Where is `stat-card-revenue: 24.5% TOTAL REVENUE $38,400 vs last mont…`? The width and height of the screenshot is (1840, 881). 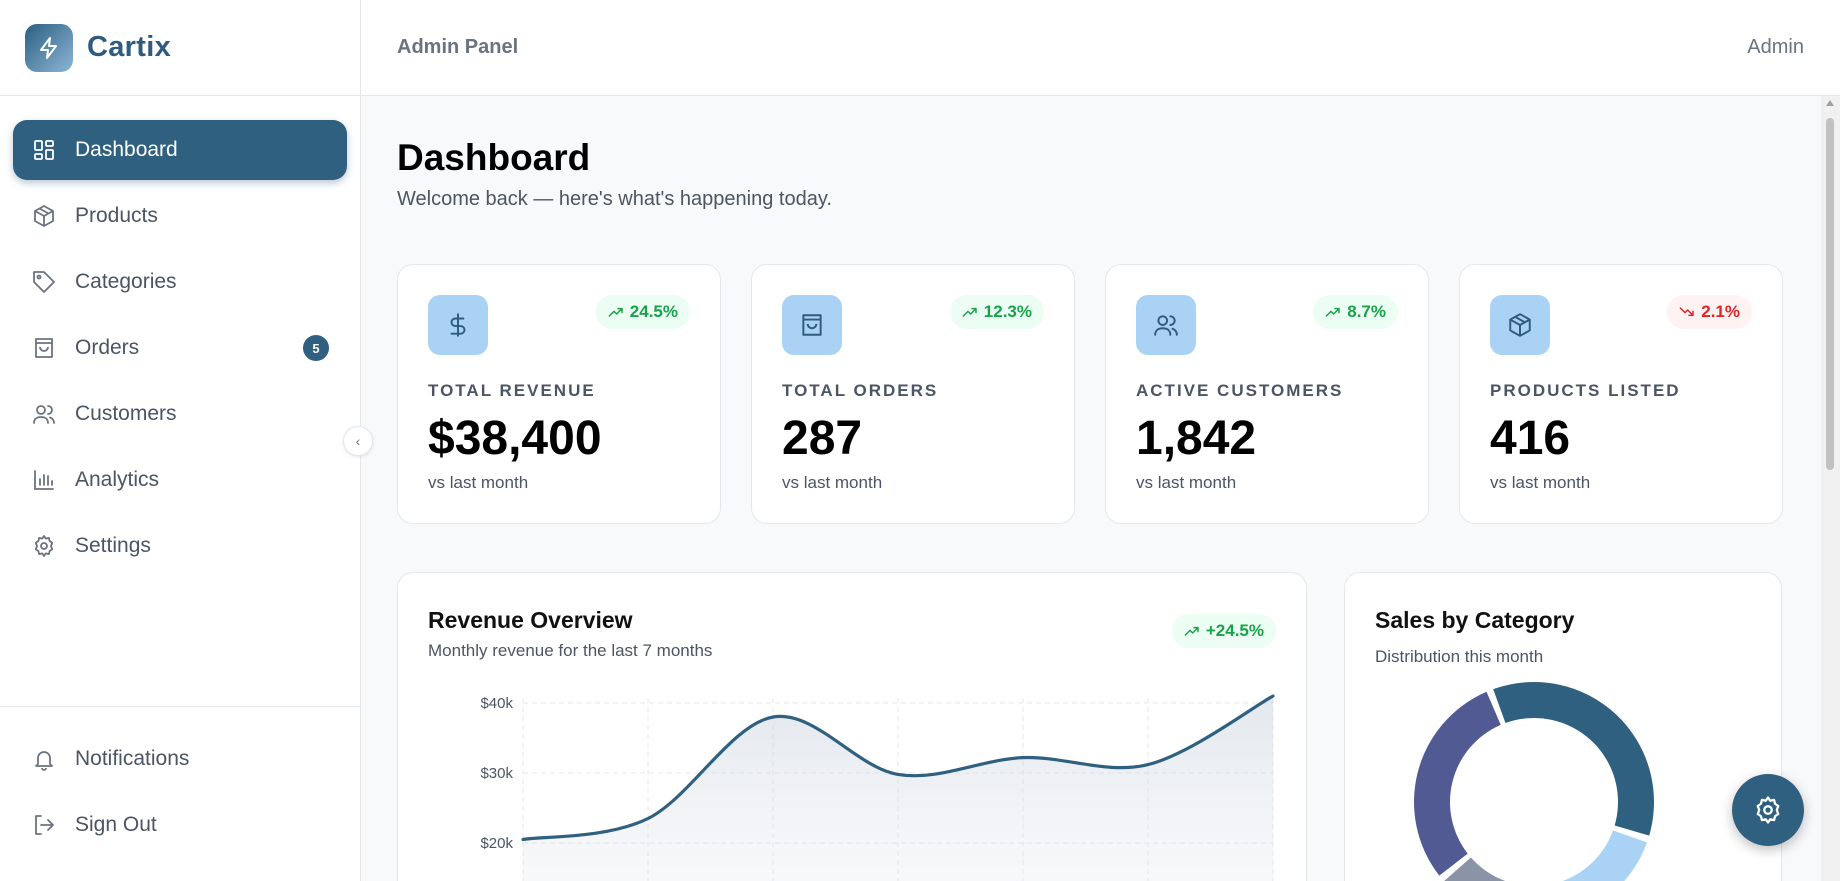
stat-card-revenue: 24.5% TOTAL REVENUE $38,400 vs last mont… is located at coordinates (559, 394).